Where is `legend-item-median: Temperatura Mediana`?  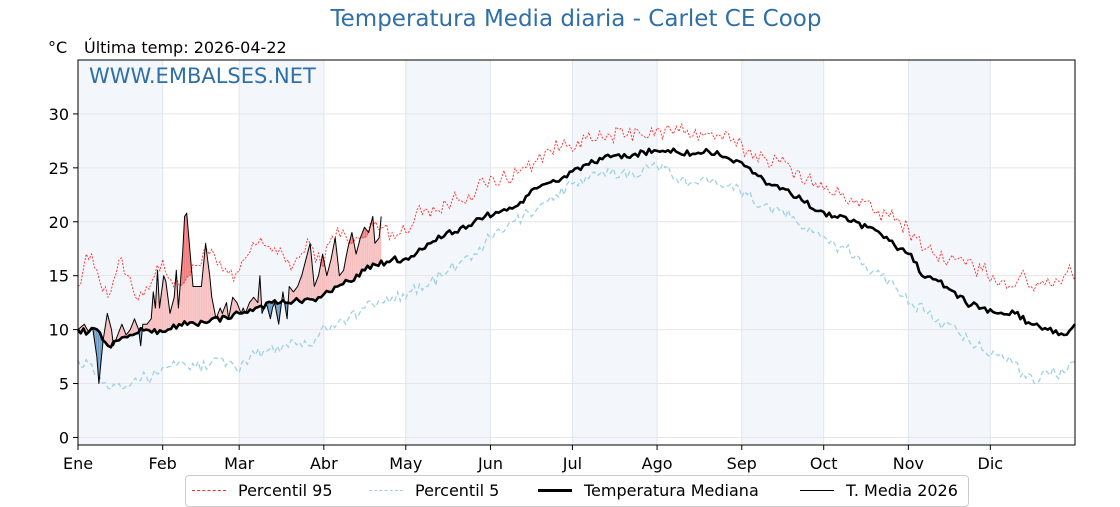
legend-item-median: Temperatura Mediana is located at coordinates (648, 490).